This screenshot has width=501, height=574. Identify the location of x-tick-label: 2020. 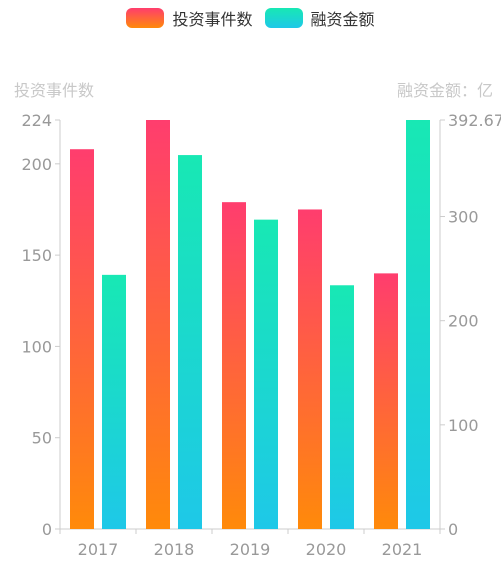
(326, 549).